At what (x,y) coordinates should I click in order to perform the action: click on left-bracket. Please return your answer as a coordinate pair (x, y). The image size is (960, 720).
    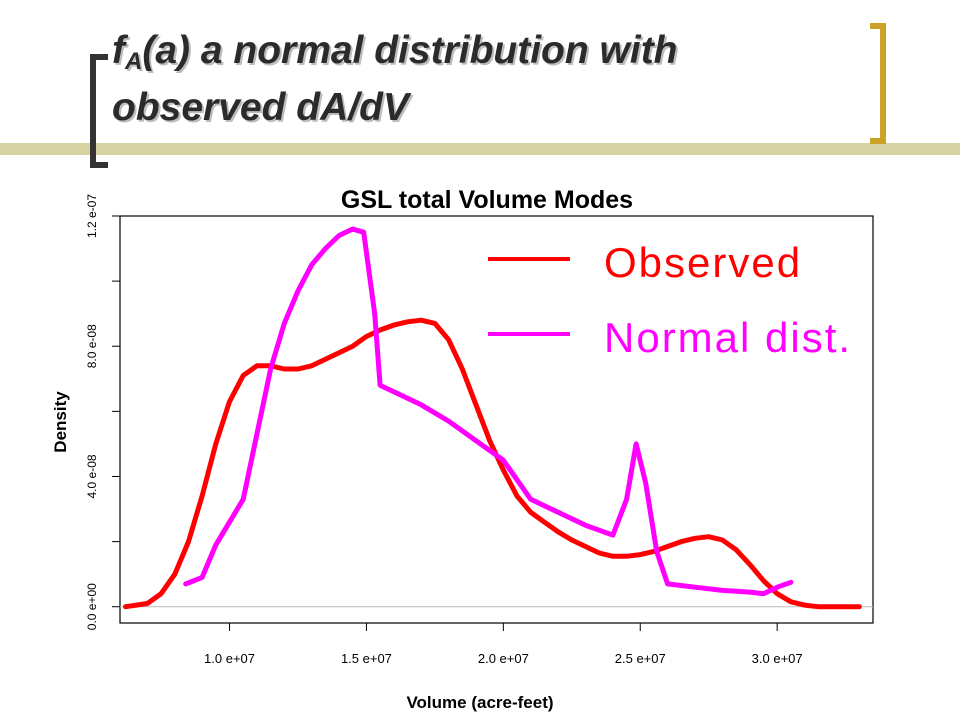
    Looking at the image, I should click on (99, 111).